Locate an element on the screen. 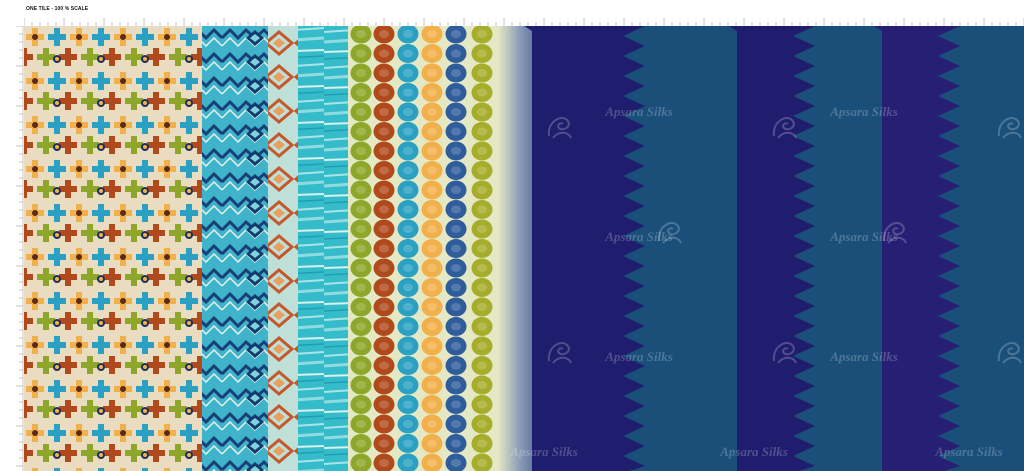  dot-columns is located at coordinates (421, 248).